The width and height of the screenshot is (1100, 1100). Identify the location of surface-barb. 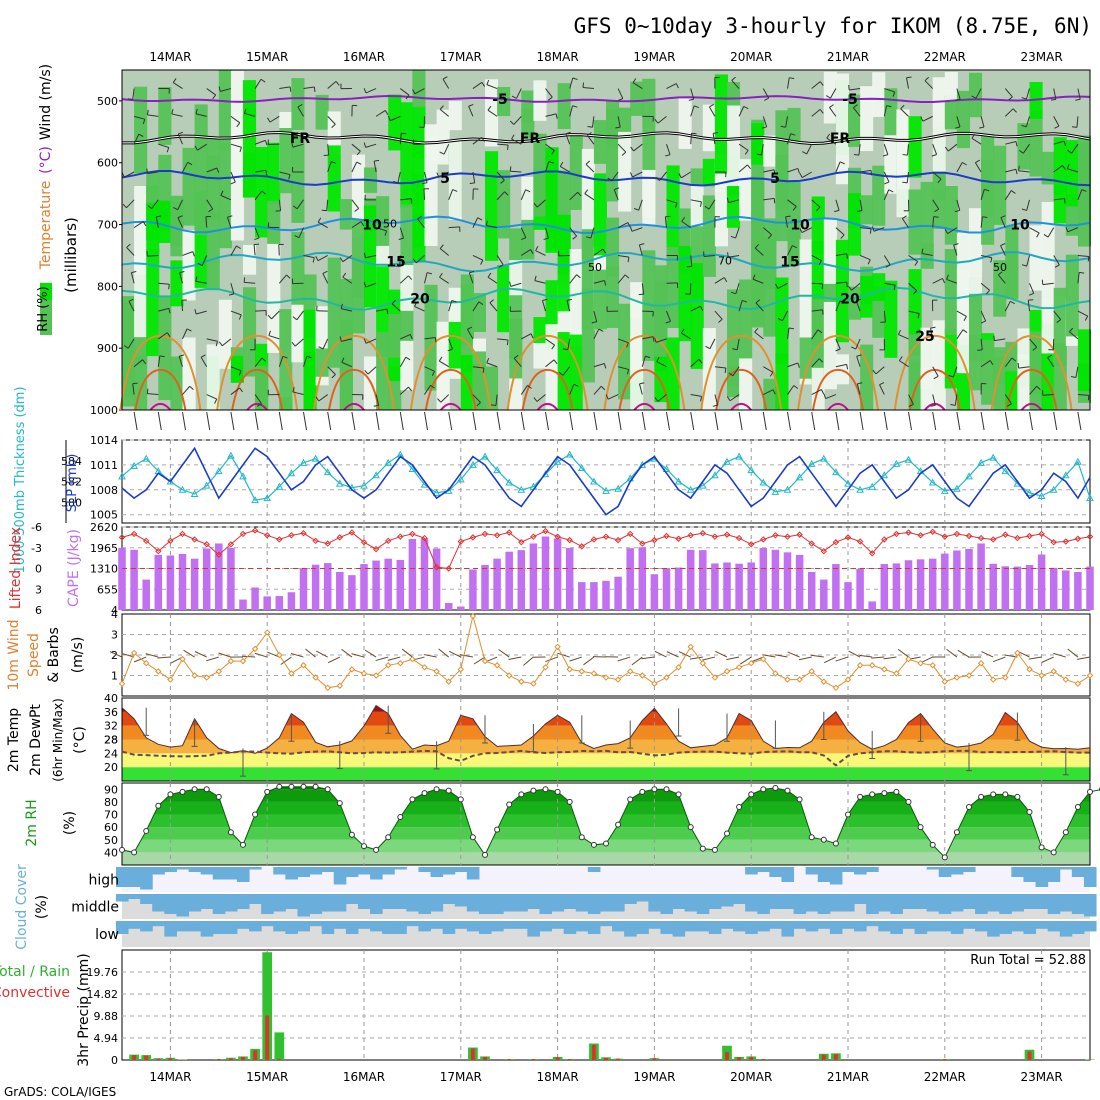
(208, 421).